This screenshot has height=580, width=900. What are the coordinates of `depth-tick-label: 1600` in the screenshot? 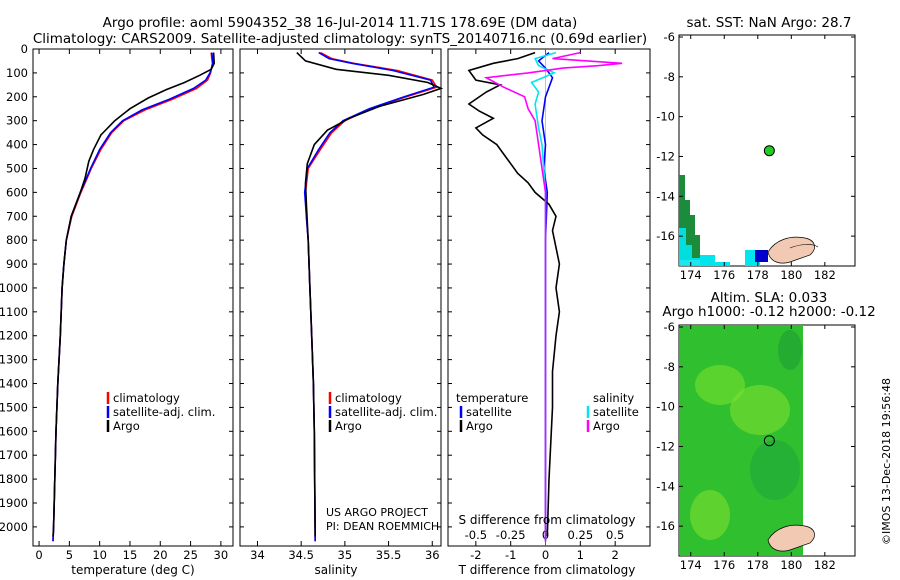 It's located at (14, 431).